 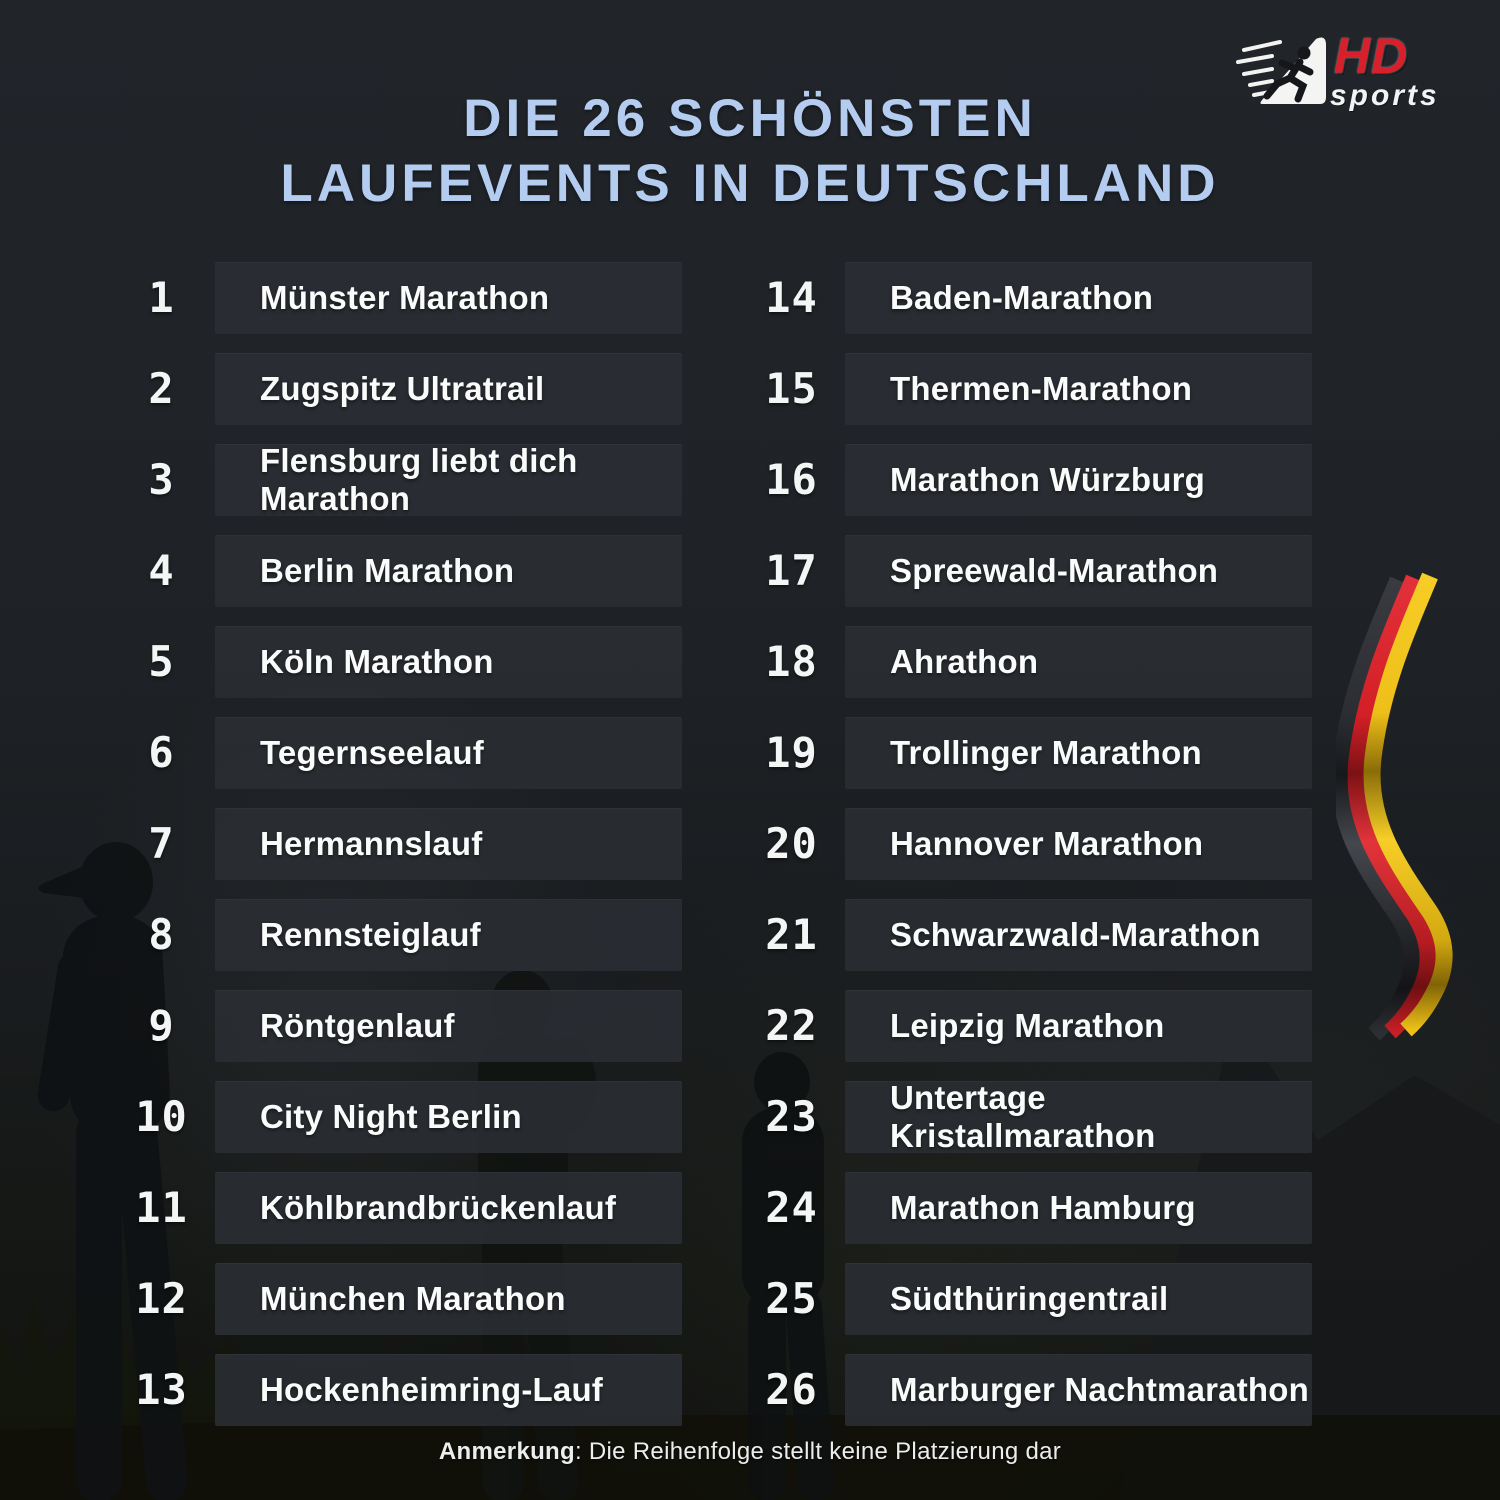 I want to click on event-bar: Untertage Kristallmarathon, so click(x=1078, y=1116).